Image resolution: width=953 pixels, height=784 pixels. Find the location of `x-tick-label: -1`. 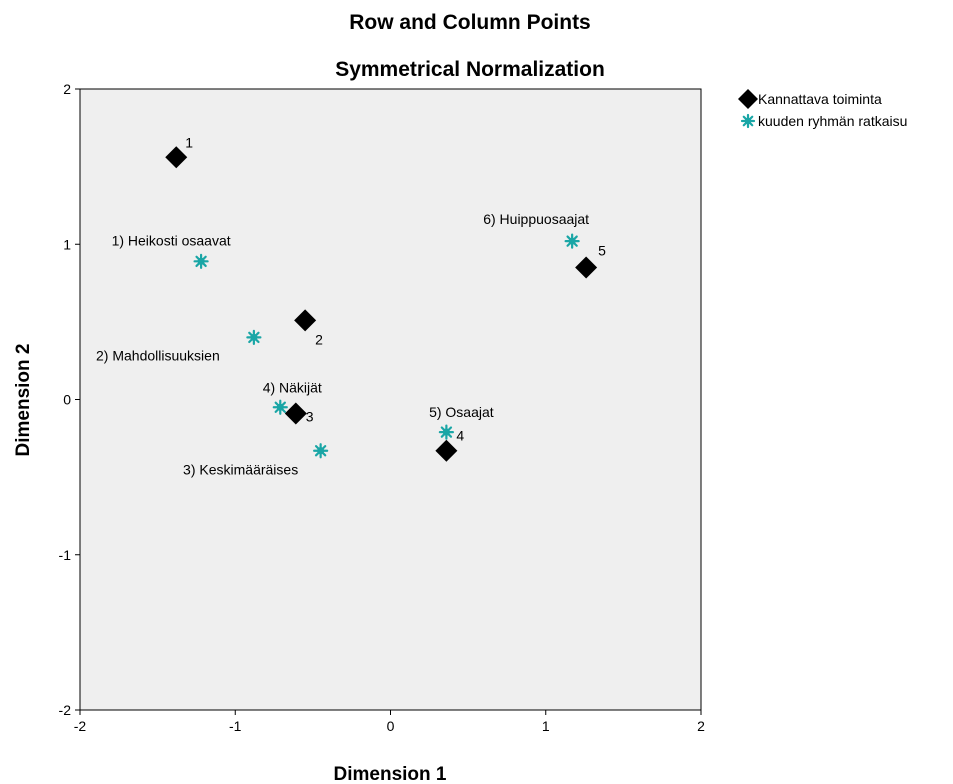

x-tick-label: -1 is located at coordinates (235, 726).